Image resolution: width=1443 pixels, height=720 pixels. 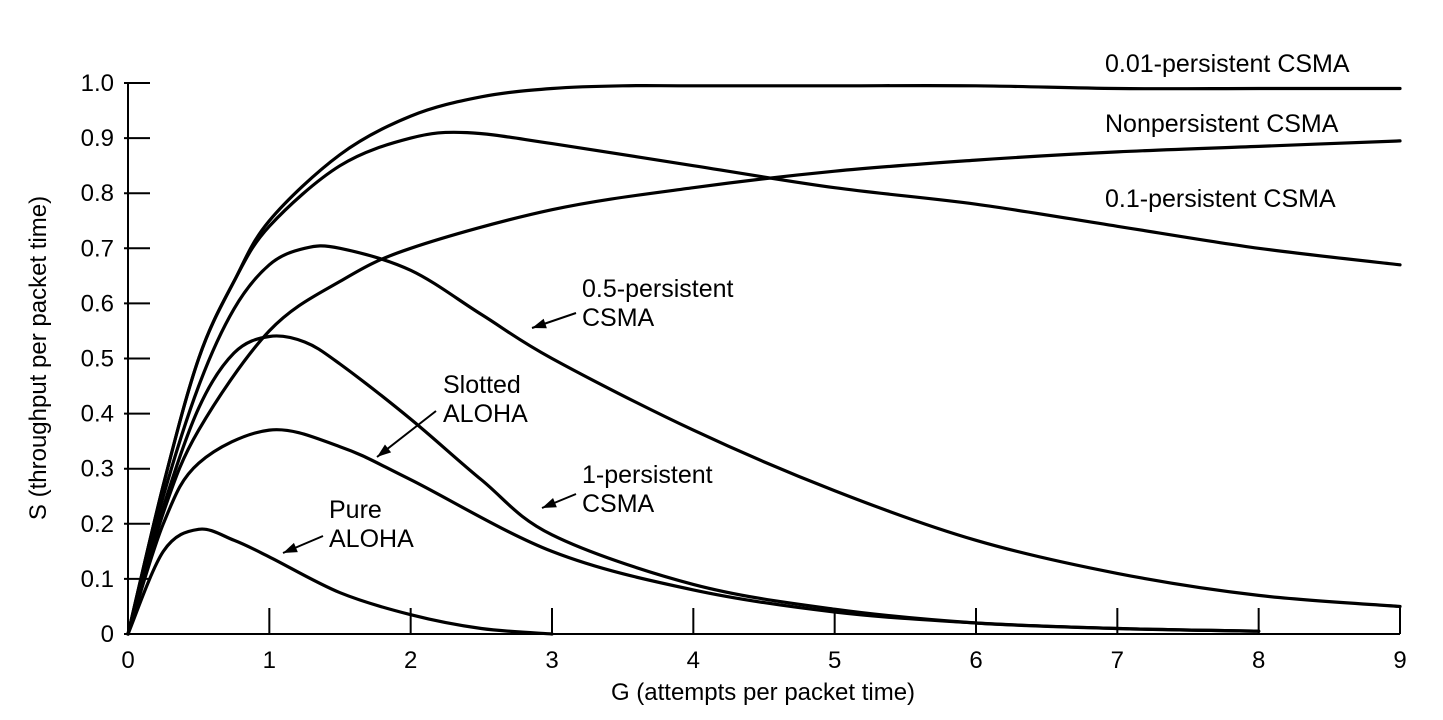 I want to click on half-persistent-csma-label: 0.5-persistent CSMA, so click(x=658, y=303).